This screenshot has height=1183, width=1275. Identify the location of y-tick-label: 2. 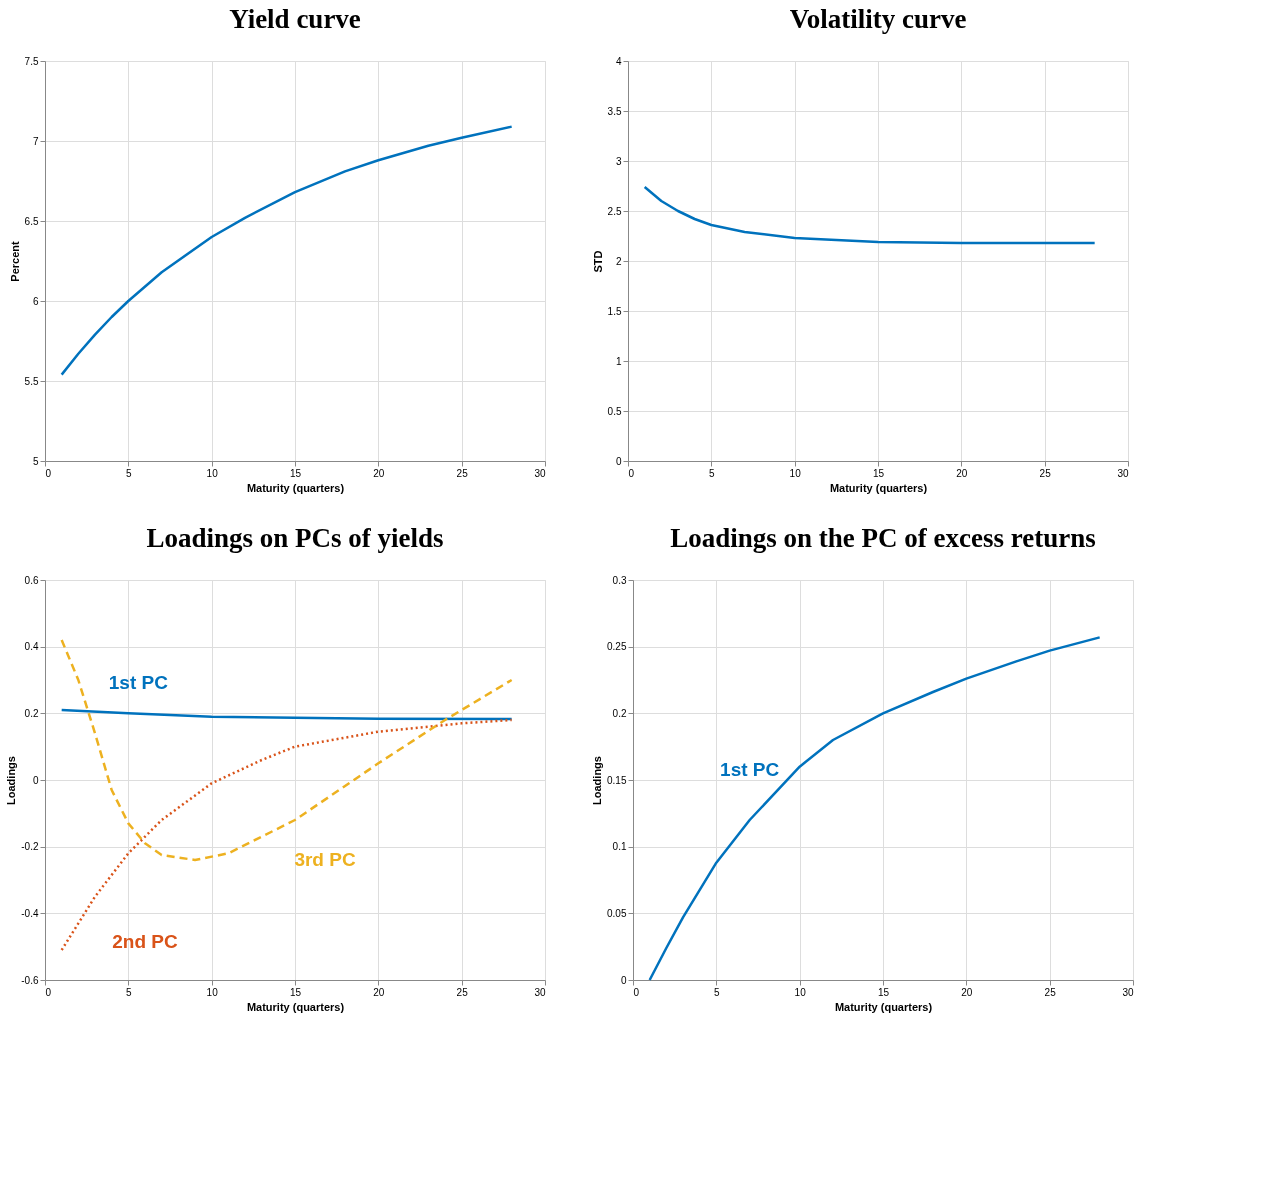
(618, 261).